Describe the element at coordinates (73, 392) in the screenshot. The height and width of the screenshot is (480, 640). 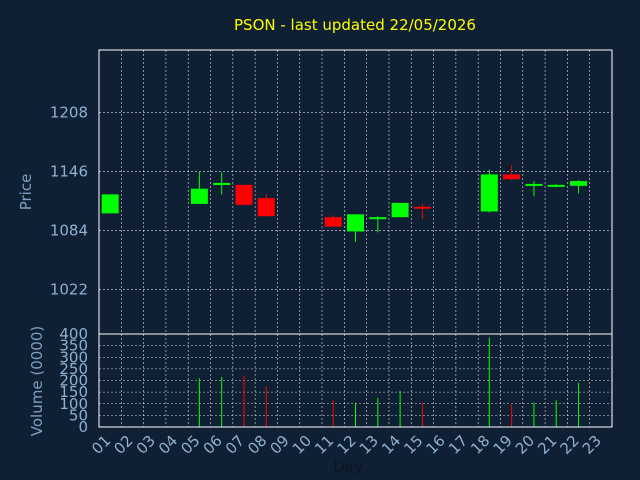
I see `volume-tick-label: 150` at that location.